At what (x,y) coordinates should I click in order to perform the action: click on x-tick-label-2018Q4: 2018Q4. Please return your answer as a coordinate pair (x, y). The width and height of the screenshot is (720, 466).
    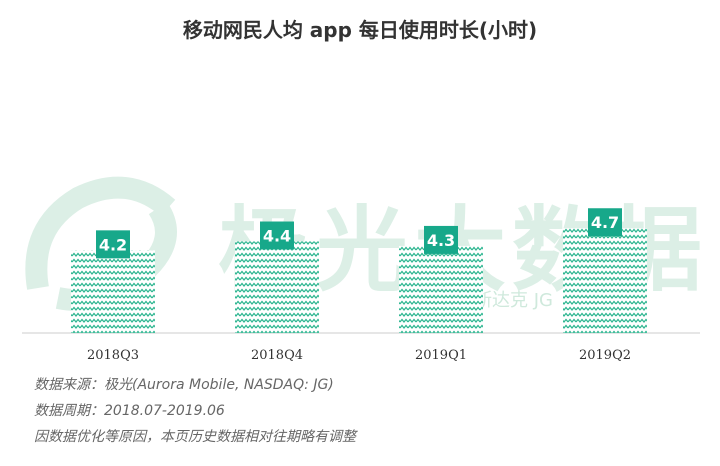
    Looking at the image, I should click on (277, 355).